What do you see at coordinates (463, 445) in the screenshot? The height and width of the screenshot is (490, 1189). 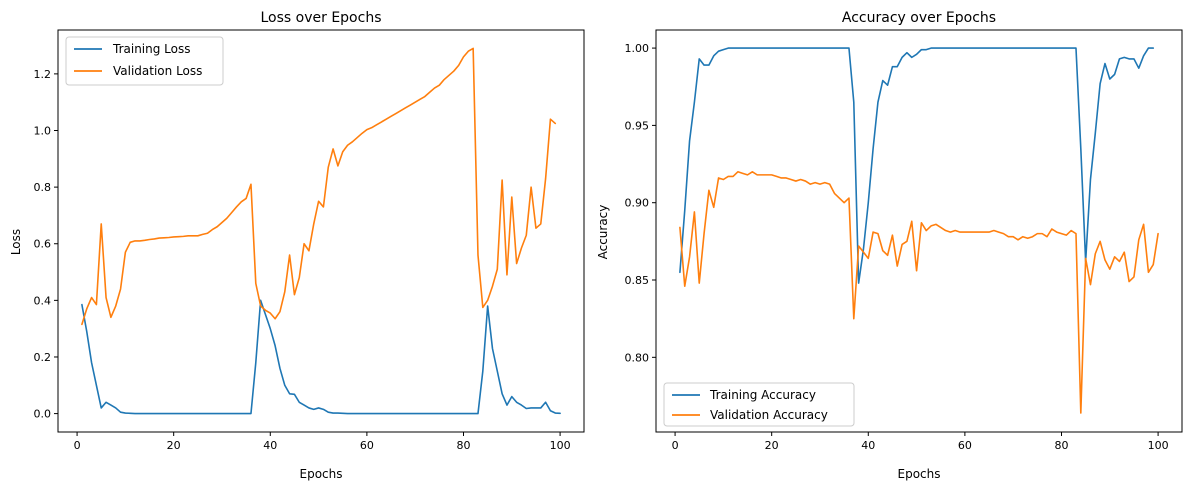 I see `loss-xtick-label: 80` at bounding box center [463, 445].